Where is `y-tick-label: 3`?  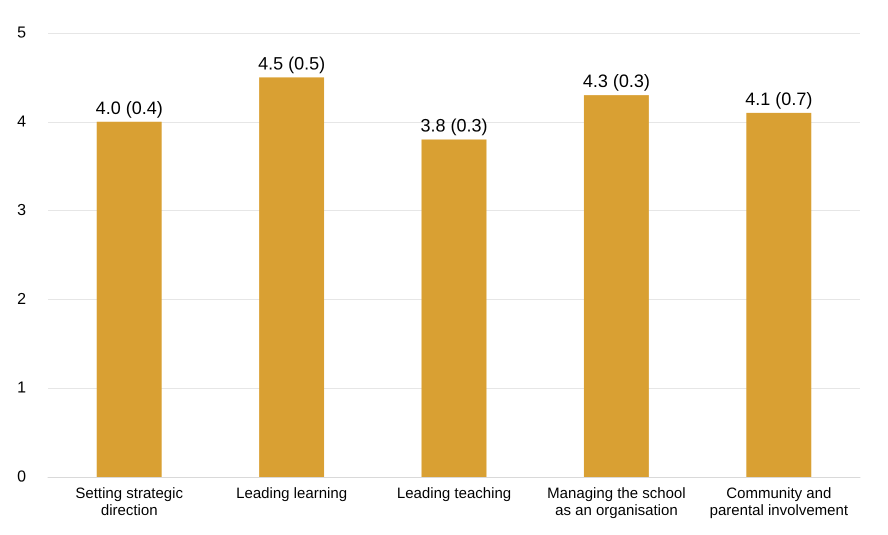 y-tick-label: 3 is located at coordinates (21, 211).